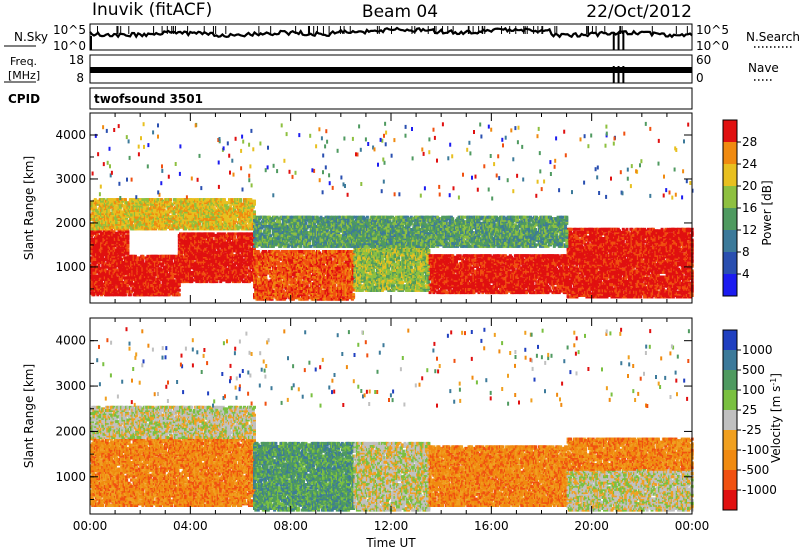 Image resolution: width=800 pixels, height=554 pixels. Describe the element at coordinates (391, 38) in the screenshot. I see `noise-trace` at that location.